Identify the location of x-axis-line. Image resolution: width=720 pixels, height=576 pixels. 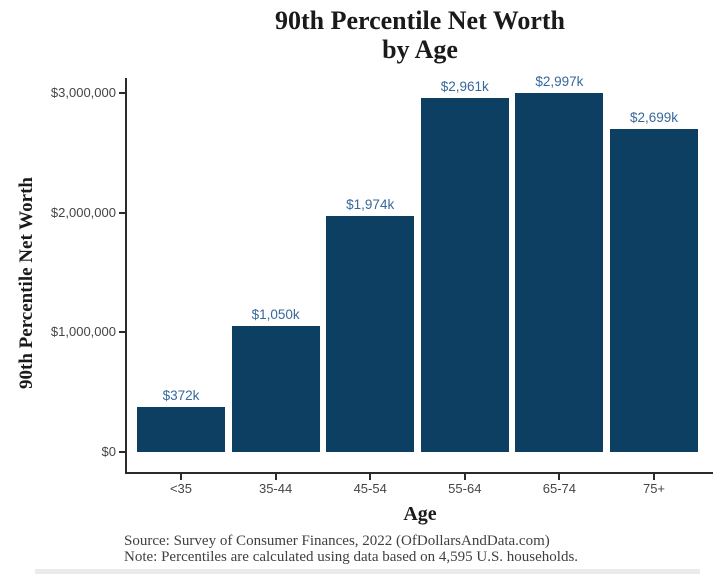
(419, 473).